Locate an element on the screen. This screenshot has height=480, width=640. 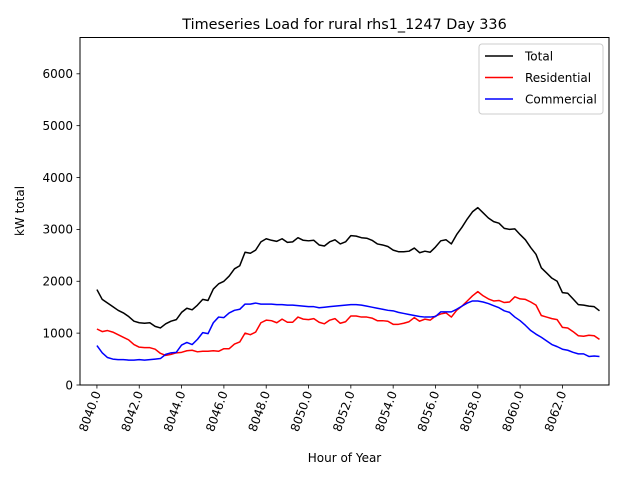
y-axis-ticks: 0 1000 2000 3000 4000 5000 6000 is located at coordinates (61, 229).